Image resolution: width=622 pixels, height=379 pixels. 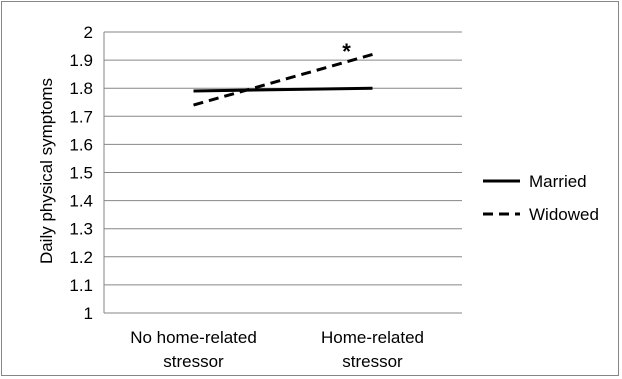 I want to click on y-axis-label: Daily physical symptoms, so click(x=46, y=171).